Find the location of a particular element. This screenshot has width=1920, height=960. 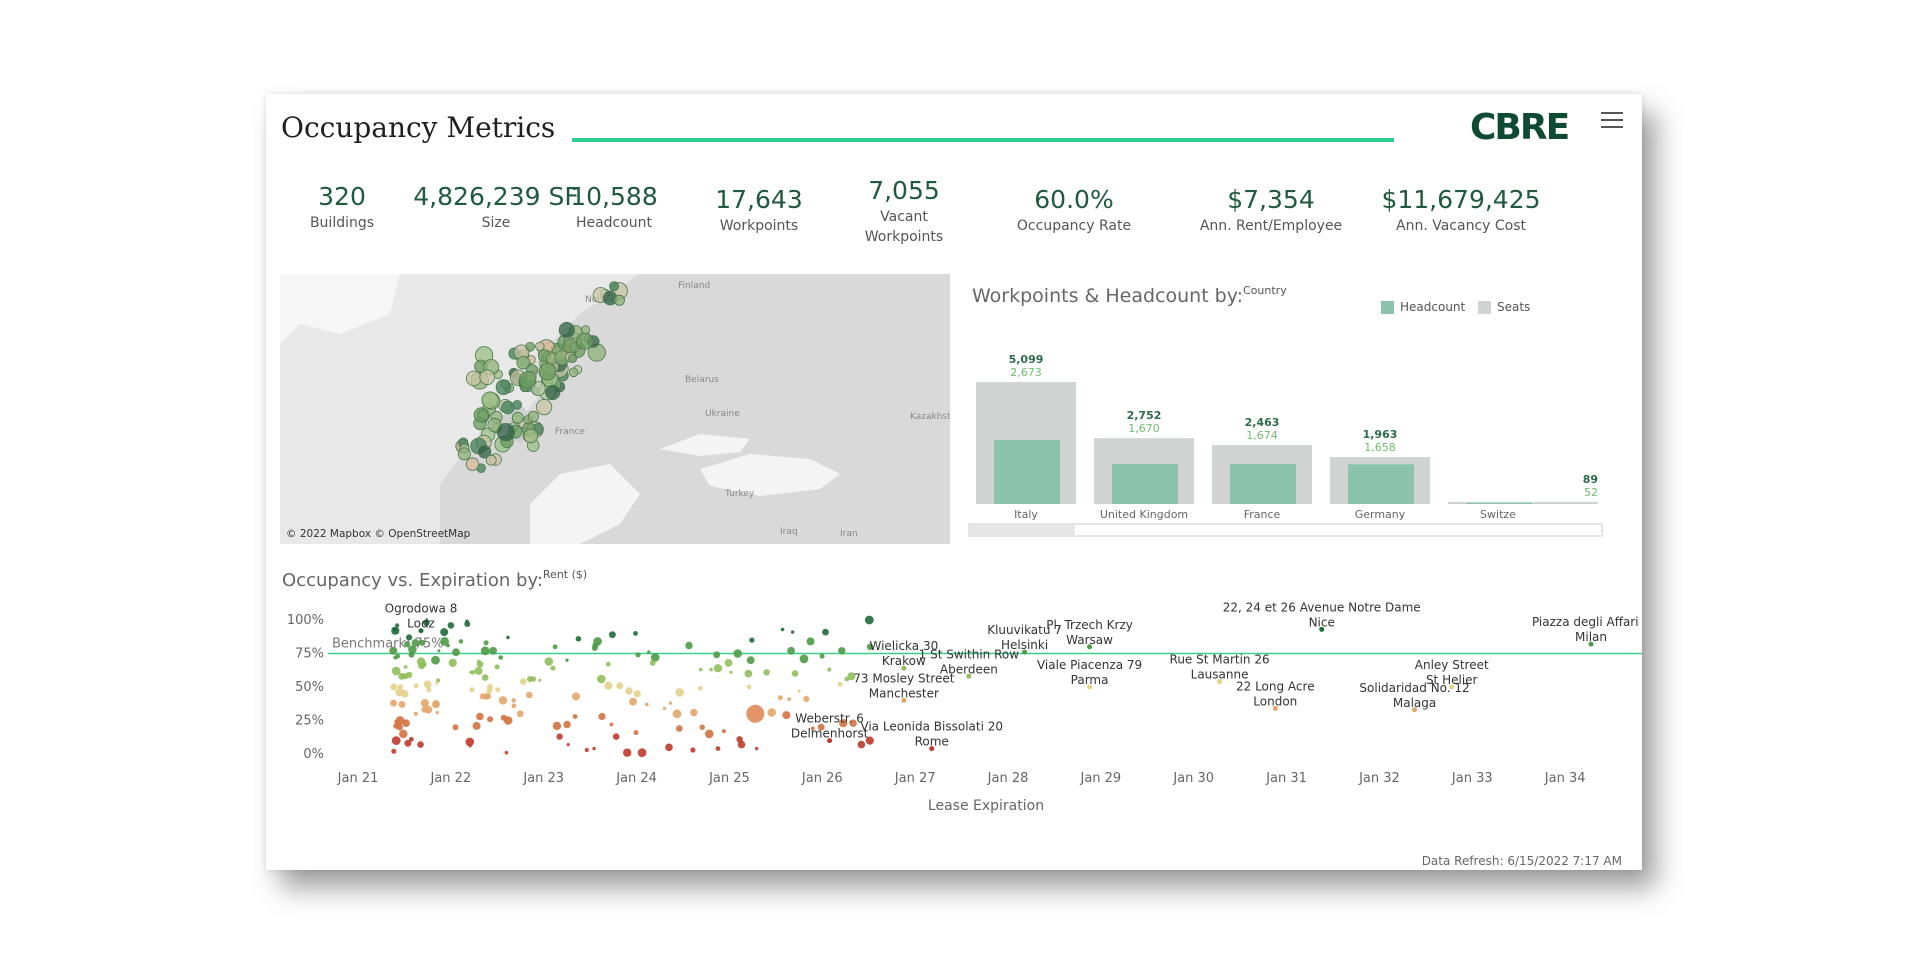

legend-item-headcount: Headcount is located at coordinates (1423, 307).